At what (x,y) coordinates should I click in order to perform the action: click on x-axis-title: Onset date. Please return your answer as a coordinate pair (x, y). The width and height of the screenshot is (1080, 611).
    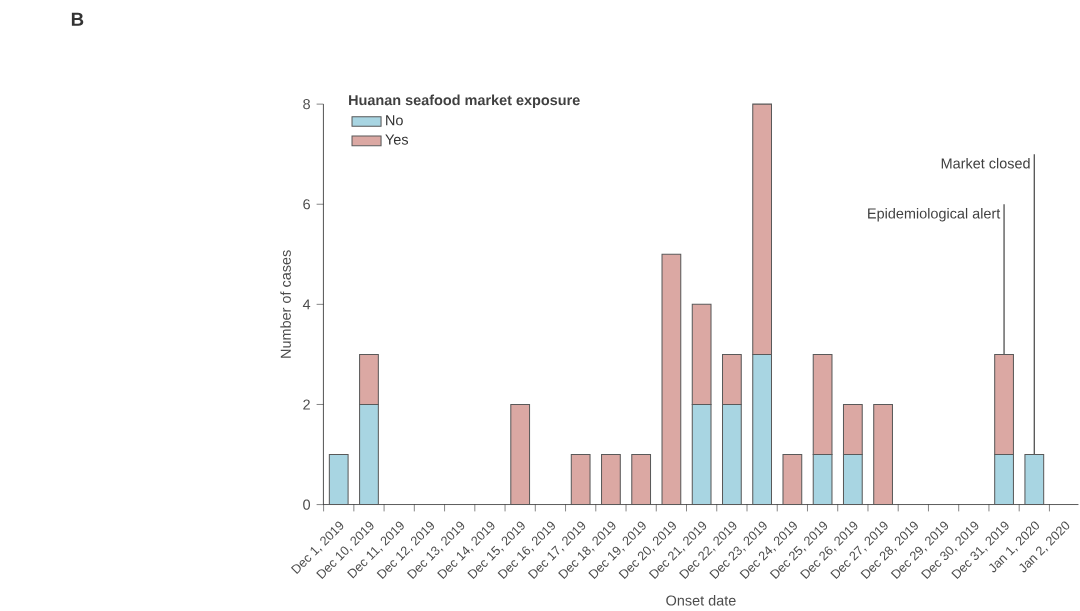
    Looking at the image, I should click on (701, 600).